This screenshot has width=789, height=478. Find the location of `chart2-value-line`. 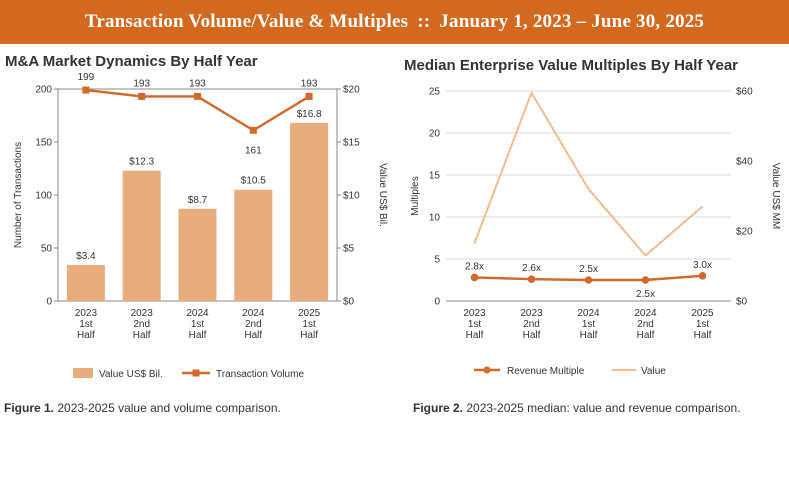

chart2-value-line is located at coordinates (588, 173).